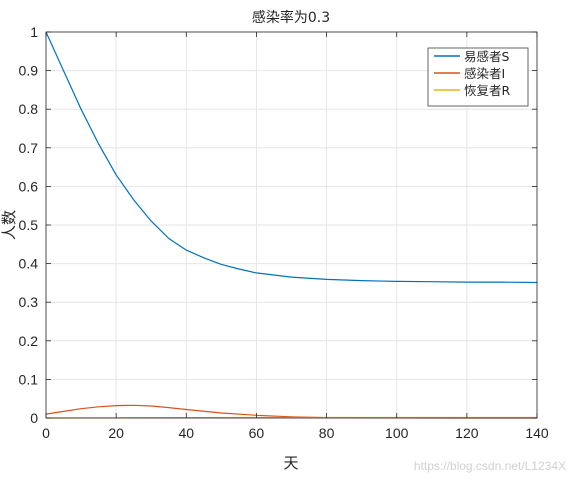 The width and height of the screenshot is (577, 481). What do you see at coordinates (29, 302) in the screenshot?
I see `y-tick-label: 0.3` at bounding box center [29, 302].